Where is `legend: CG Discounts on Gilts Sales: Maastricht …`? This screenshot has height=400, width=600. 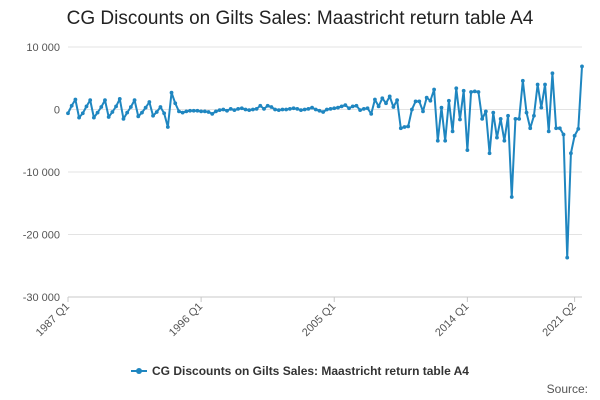 legend: CG Discounts on Gilts Sales: Maastricht … is located at coordinates (300, 371).